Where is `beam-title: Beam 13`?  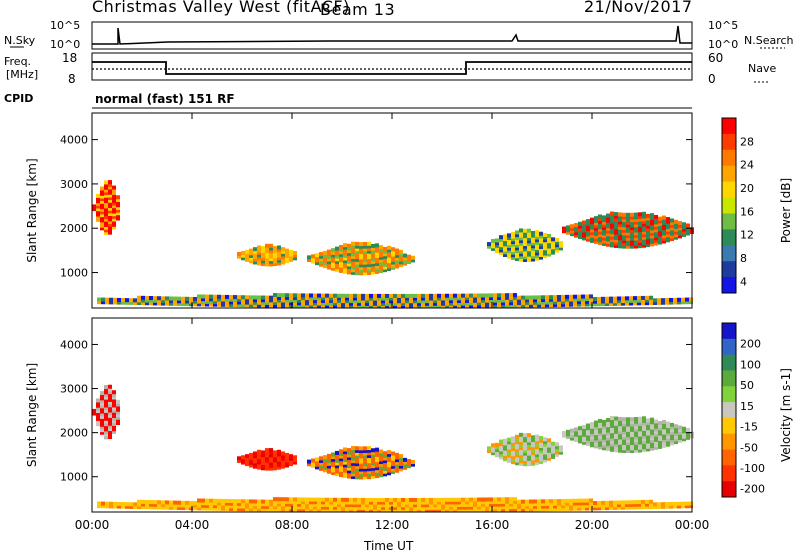
beam-title: Beam 13 is located at coordinates (358, 9).